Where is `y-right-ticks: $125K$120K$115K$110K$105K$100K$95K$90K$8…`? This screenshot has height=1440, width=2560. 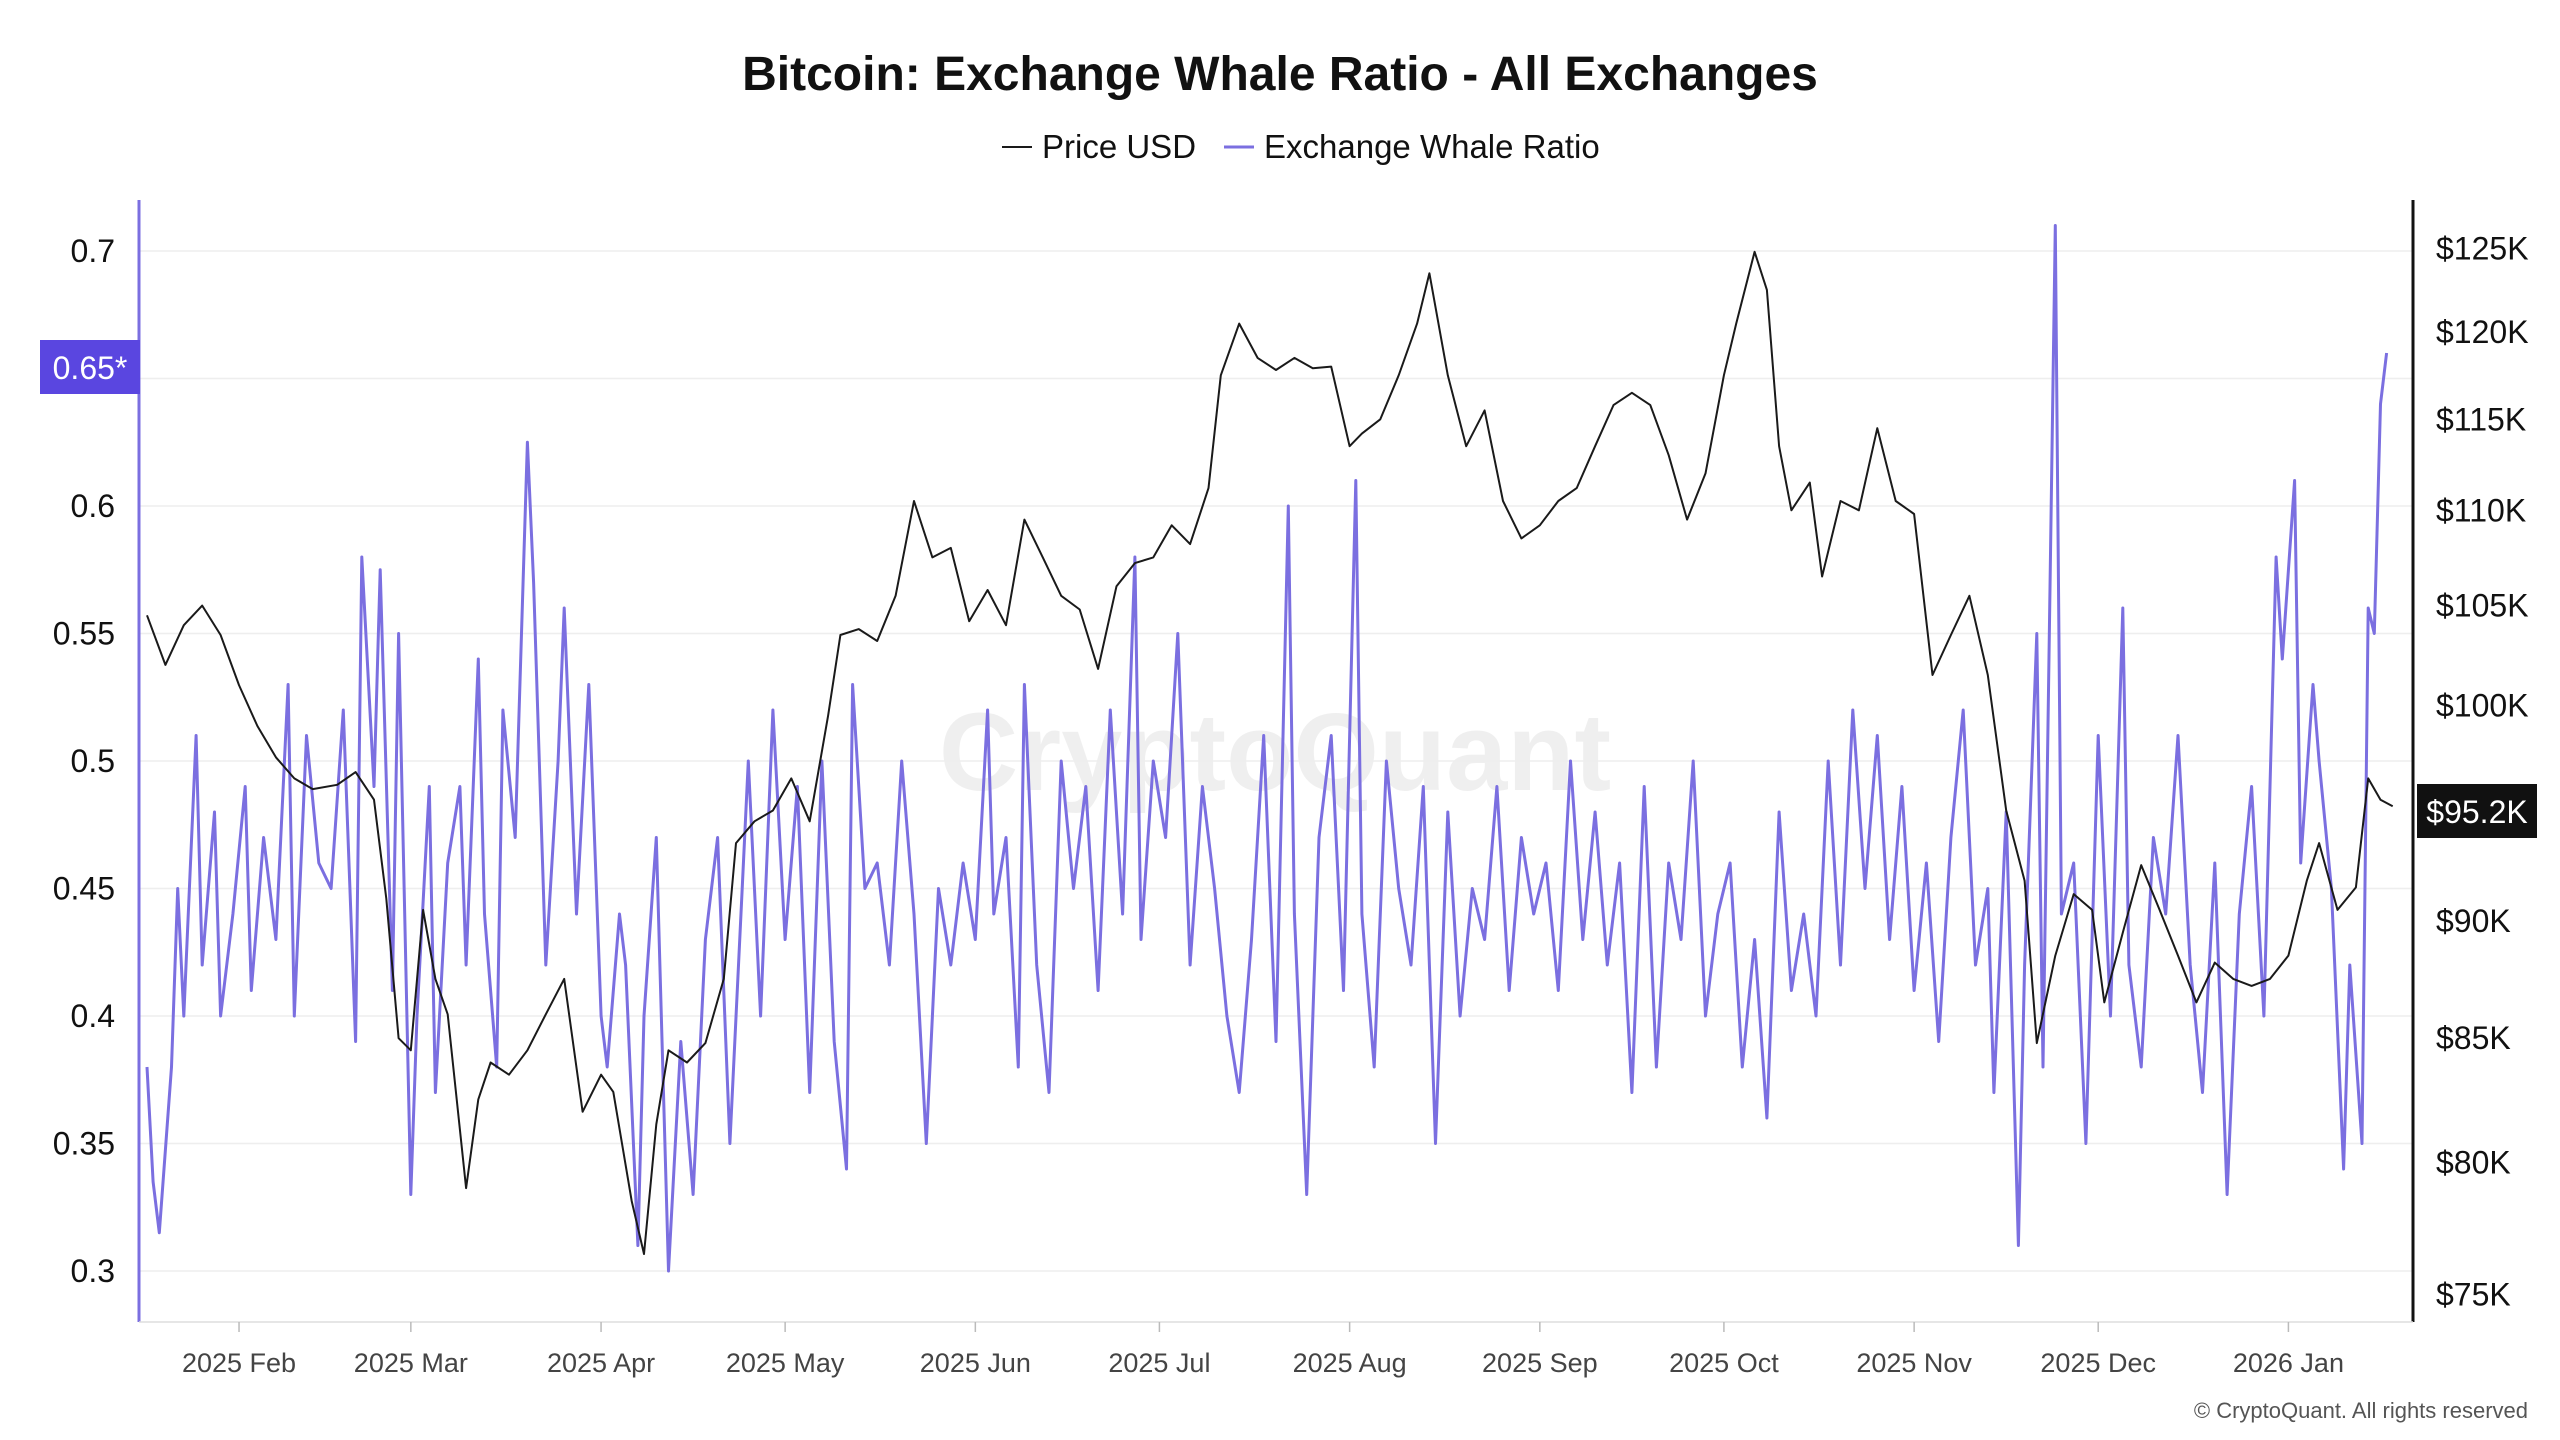
y-right-ticks: $125K$120K$115K$110K$105K$100K$95K$90K$8… is located at coordinates (2482, 772).